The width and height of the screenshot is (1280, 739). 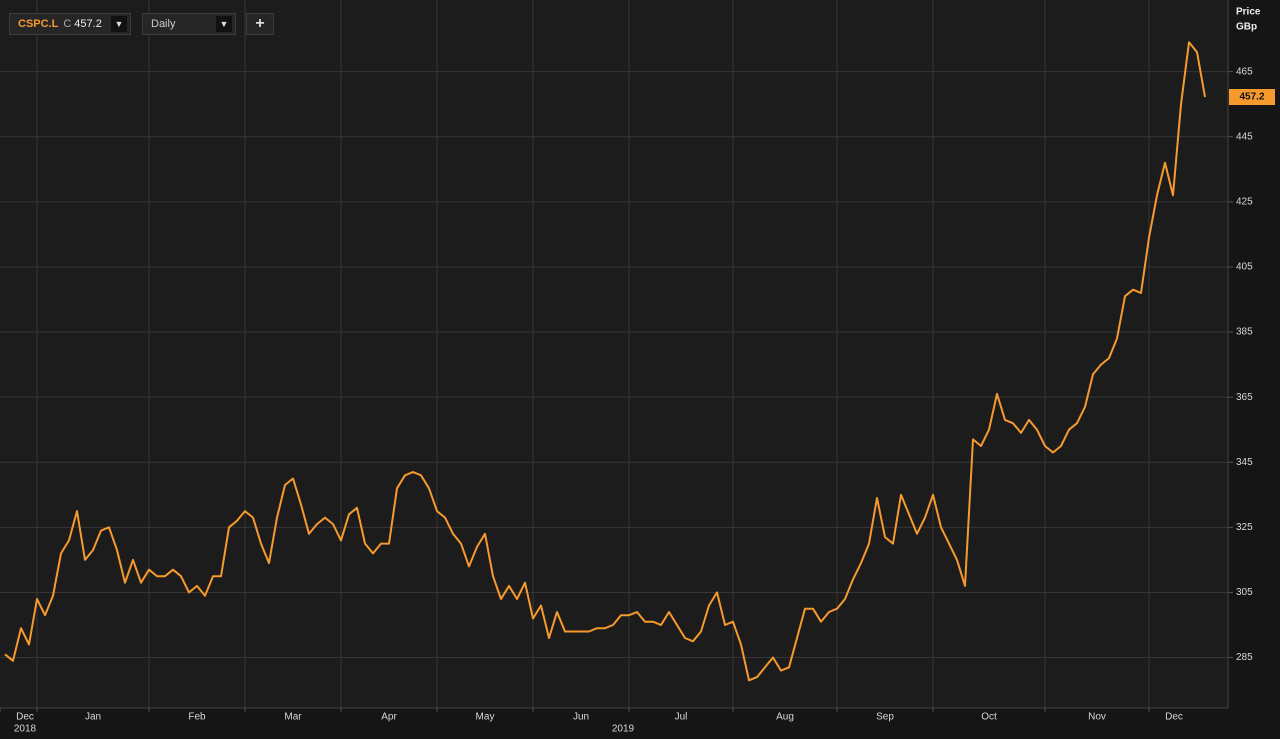 I want to click on x-tick-label: Feb, so click(x=197, y=717).